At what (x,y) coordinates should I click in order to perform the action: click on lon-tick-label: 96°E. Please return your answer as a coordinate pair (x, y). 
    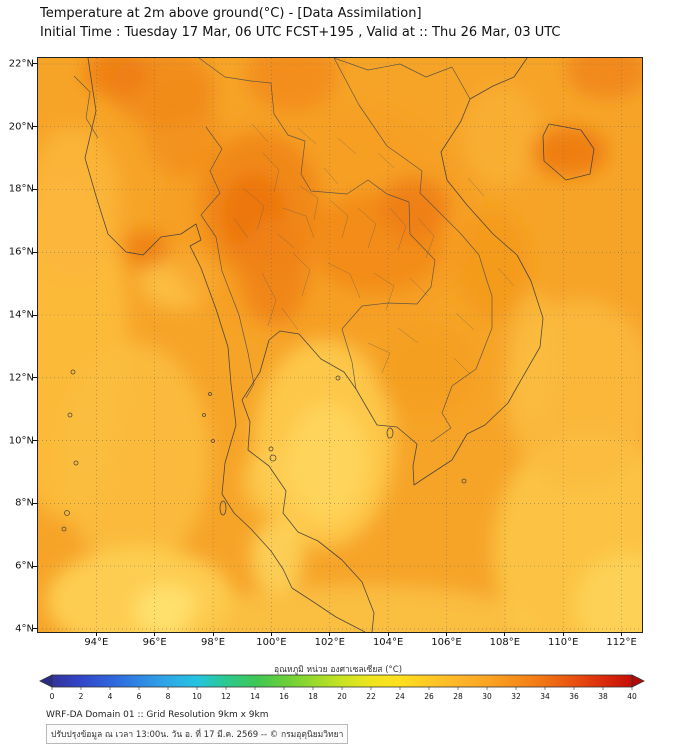
    Looking at the image, I should click on (154, 642).